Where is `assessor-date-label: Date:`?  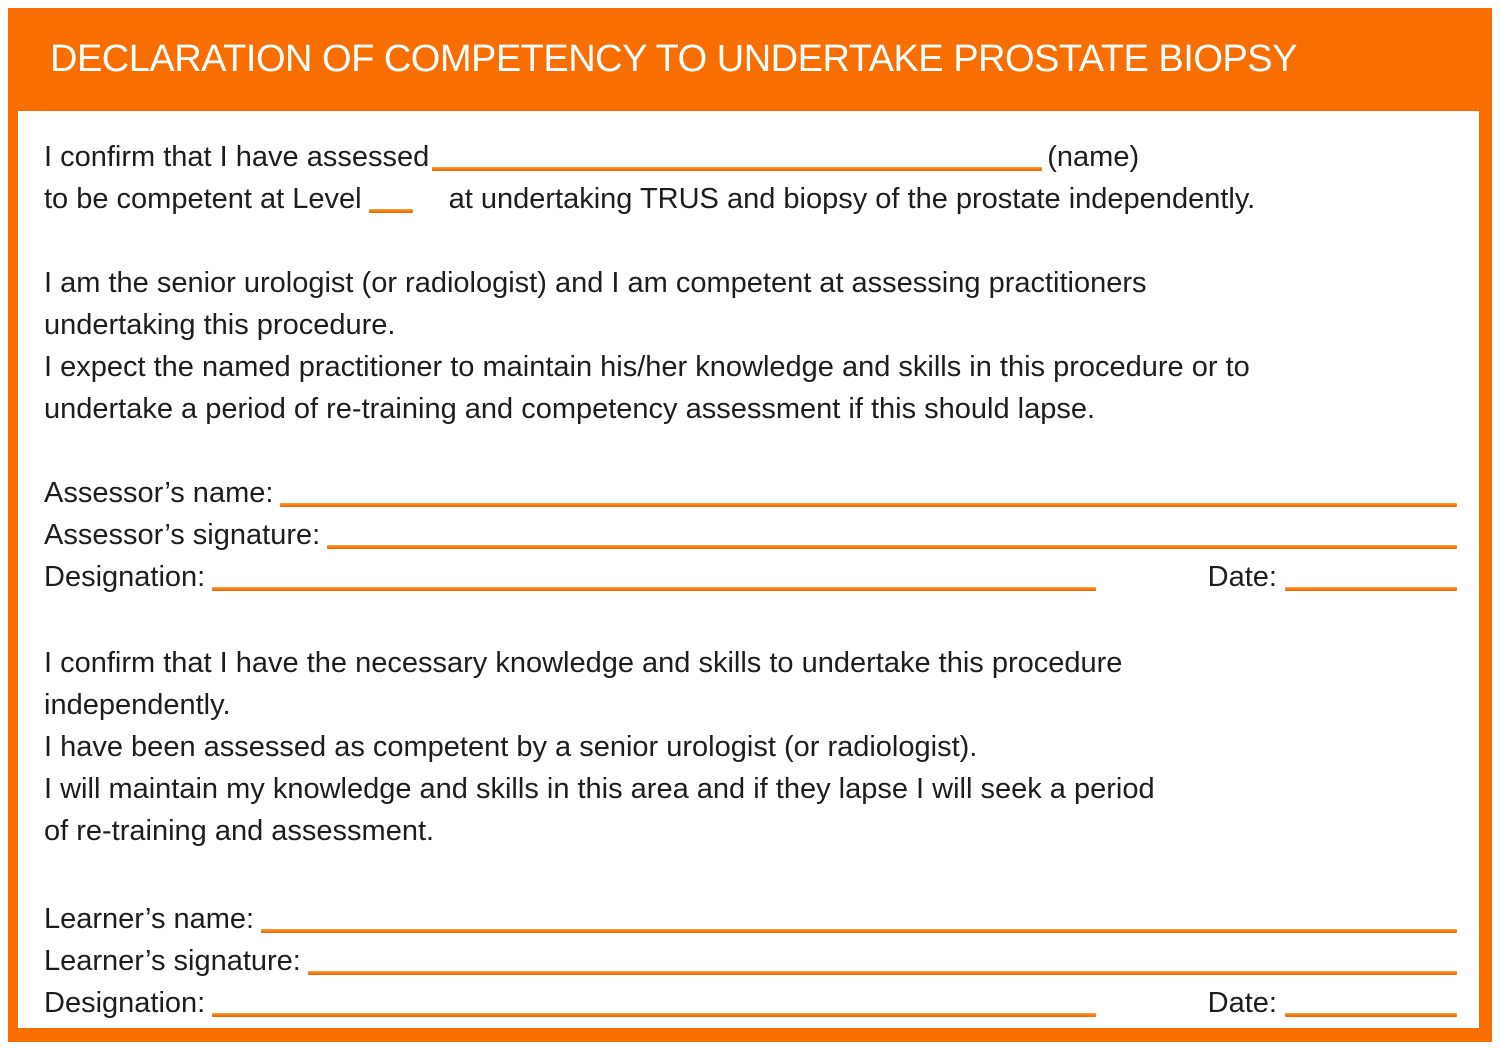
assessor-date-label: Date: is located at coordinates (1242, 577).